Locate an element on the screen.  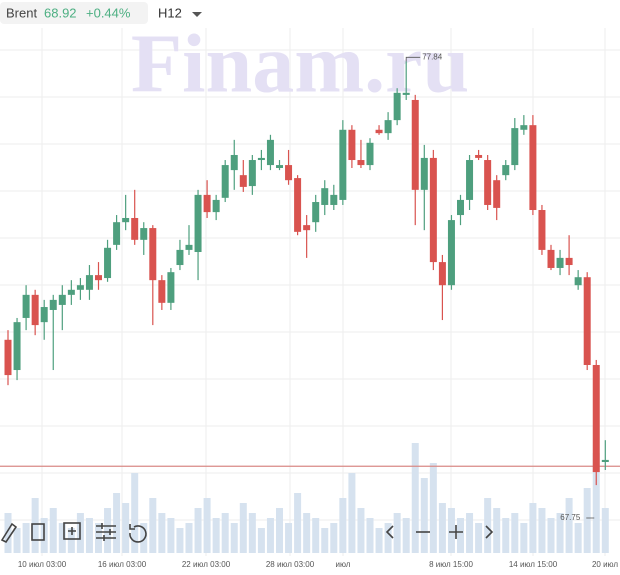
zoom-in is located at coordinates (456, 532).